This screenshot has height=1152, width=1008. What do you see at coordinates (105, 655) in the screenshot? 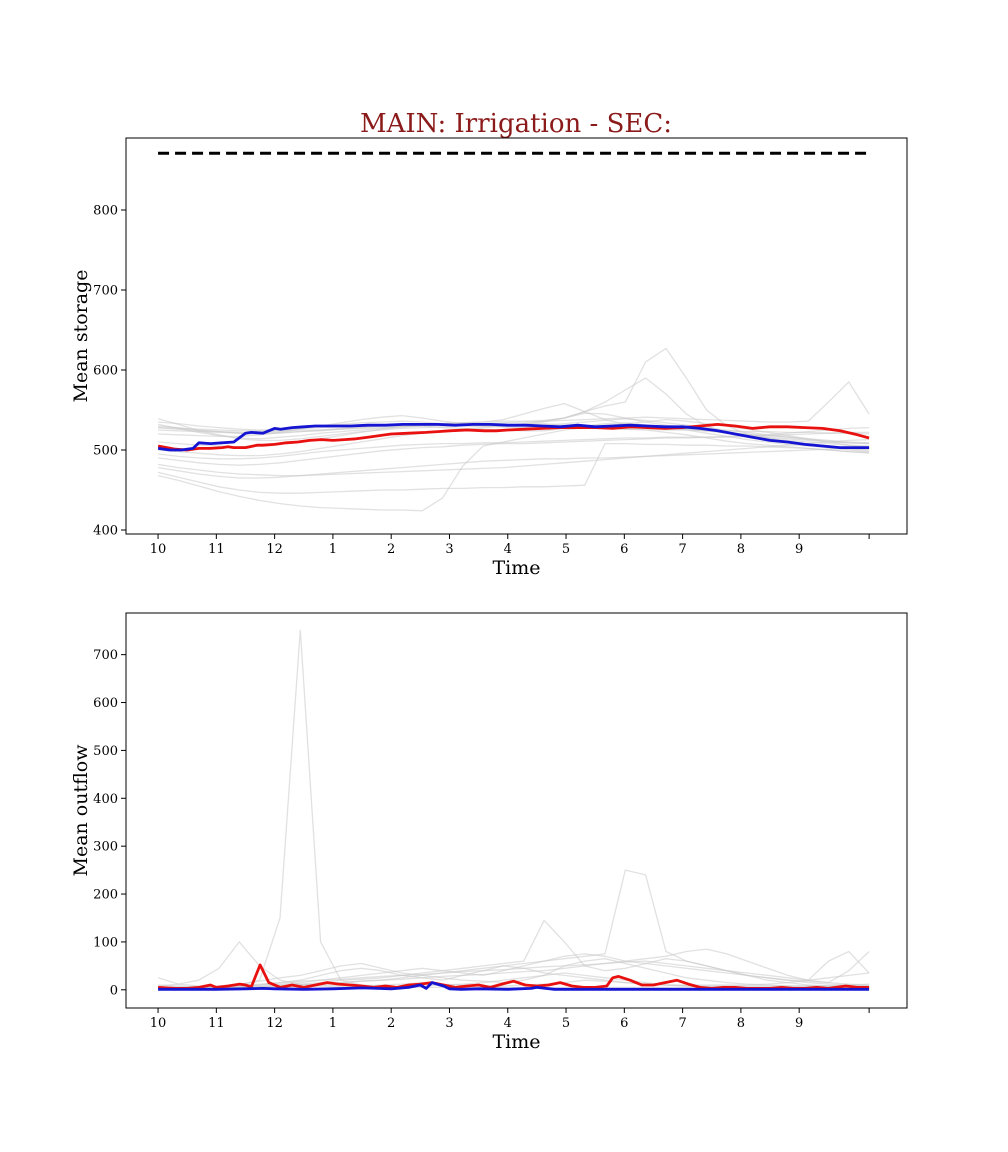
I see `outflow-y-tick-label: 700` at bounding box center [105, 655].